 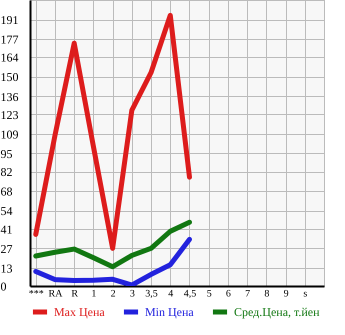 What do you see at coordinates (6, 249) in the screenshot?
I see `y-tick-label: 27` at bounding box center [6, 249].